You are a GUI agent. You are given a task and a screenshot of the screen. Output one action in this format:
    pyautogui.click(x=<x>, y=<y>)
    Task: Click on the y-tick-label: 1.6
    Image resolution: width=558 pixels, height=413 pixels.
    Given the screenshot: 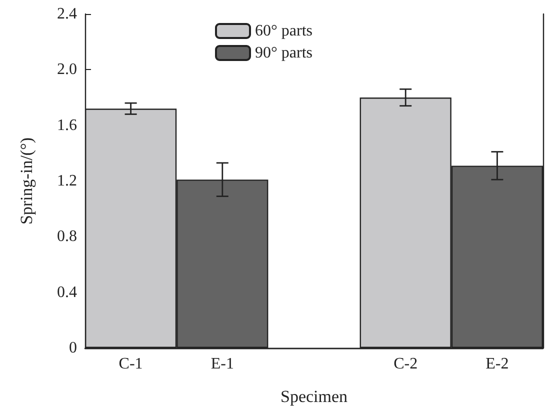 What is the action you would take?
    pyautogui.click(x=67, y=125)
    